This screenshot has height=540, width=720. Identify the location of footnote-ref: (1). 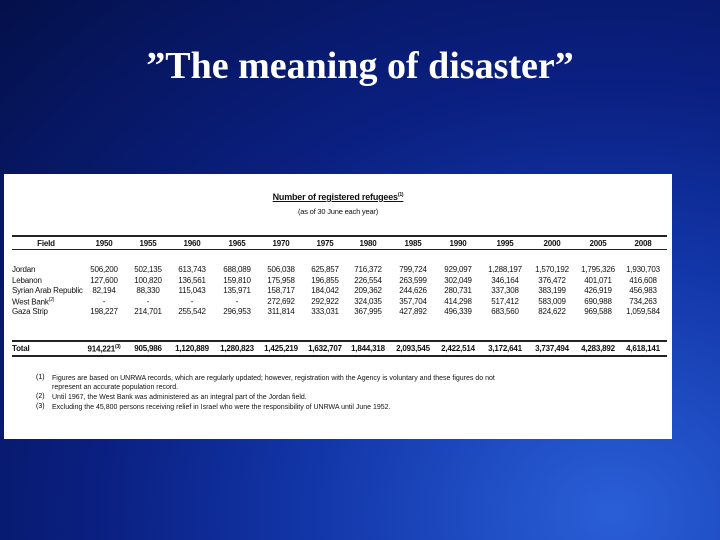
(400, 195).